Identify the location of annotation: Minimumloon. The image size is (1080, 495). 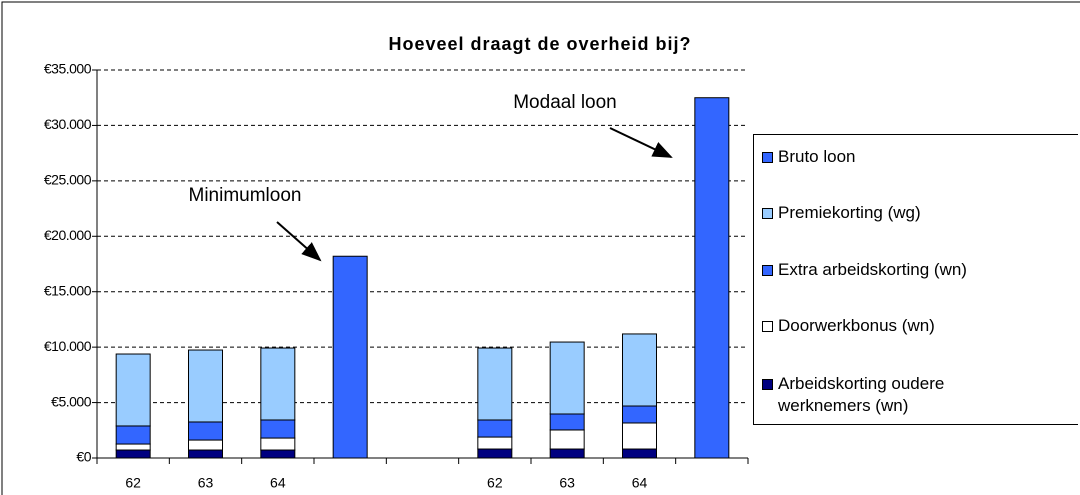
(245, 195).